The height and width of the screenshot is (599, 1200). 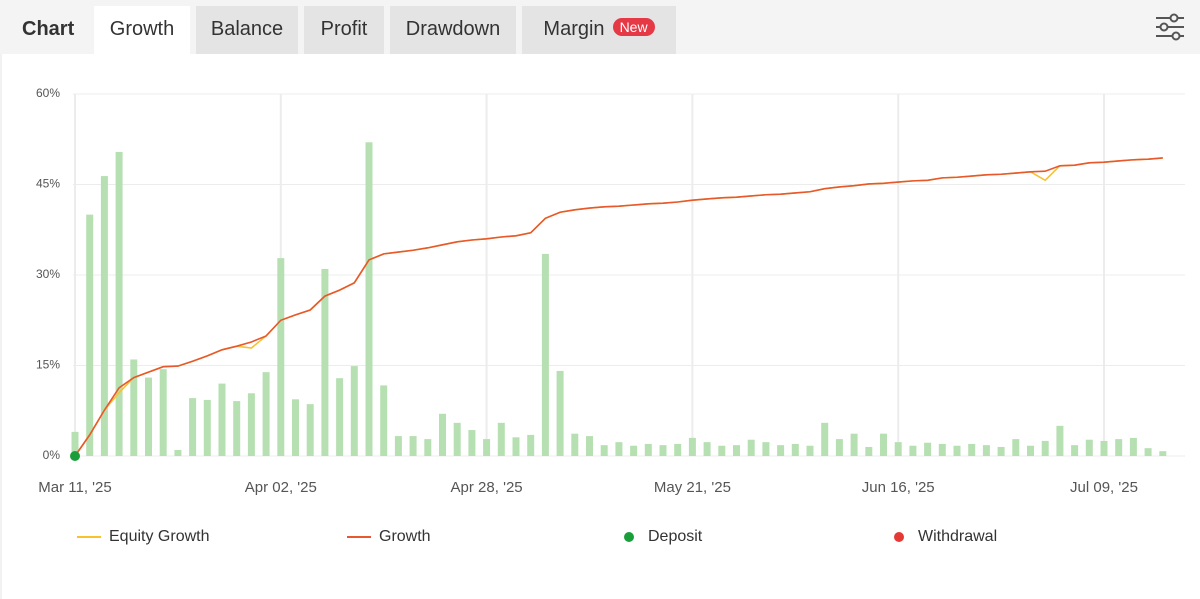 I want to click on tab: Drawdown, so click(x=453, y=30).